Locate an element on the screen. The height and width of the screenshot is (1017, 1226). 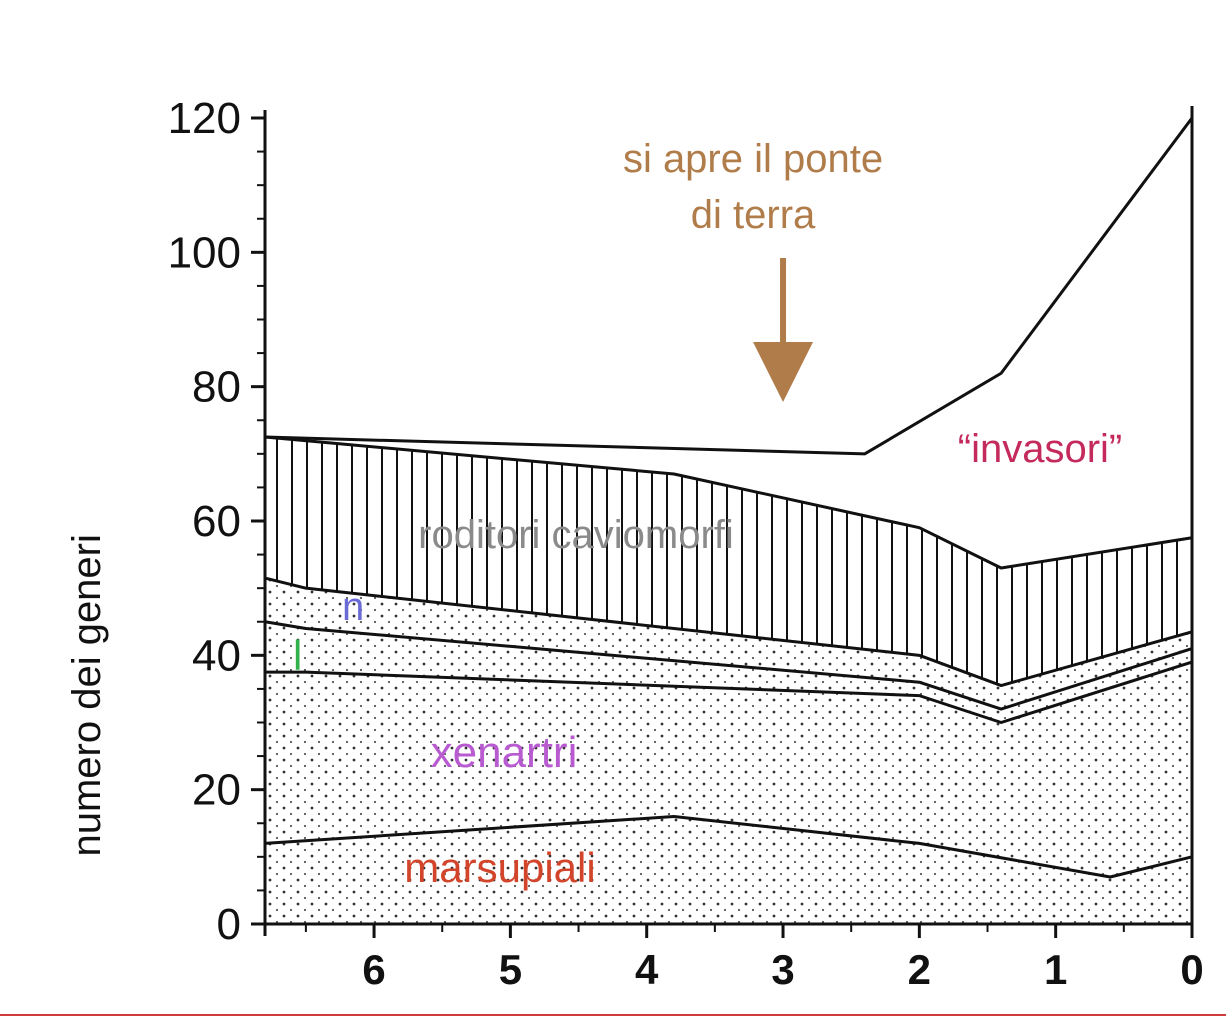
event-annotation-line: si apre il ponte is located at coordinates (753, 159).